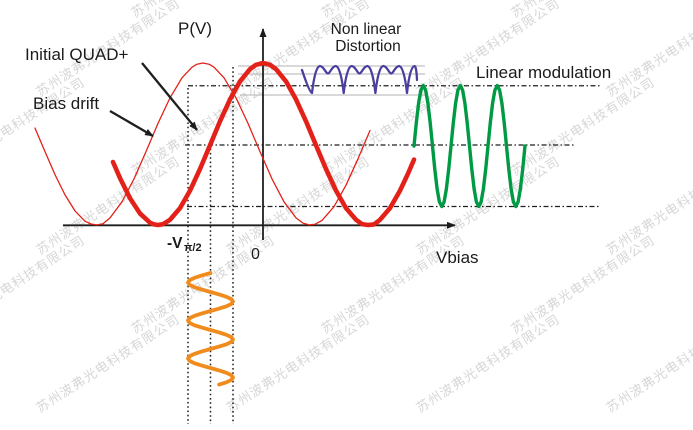 The image size is (693, 430). I want to click on y-axis-label: P(V), so click(195, 28).